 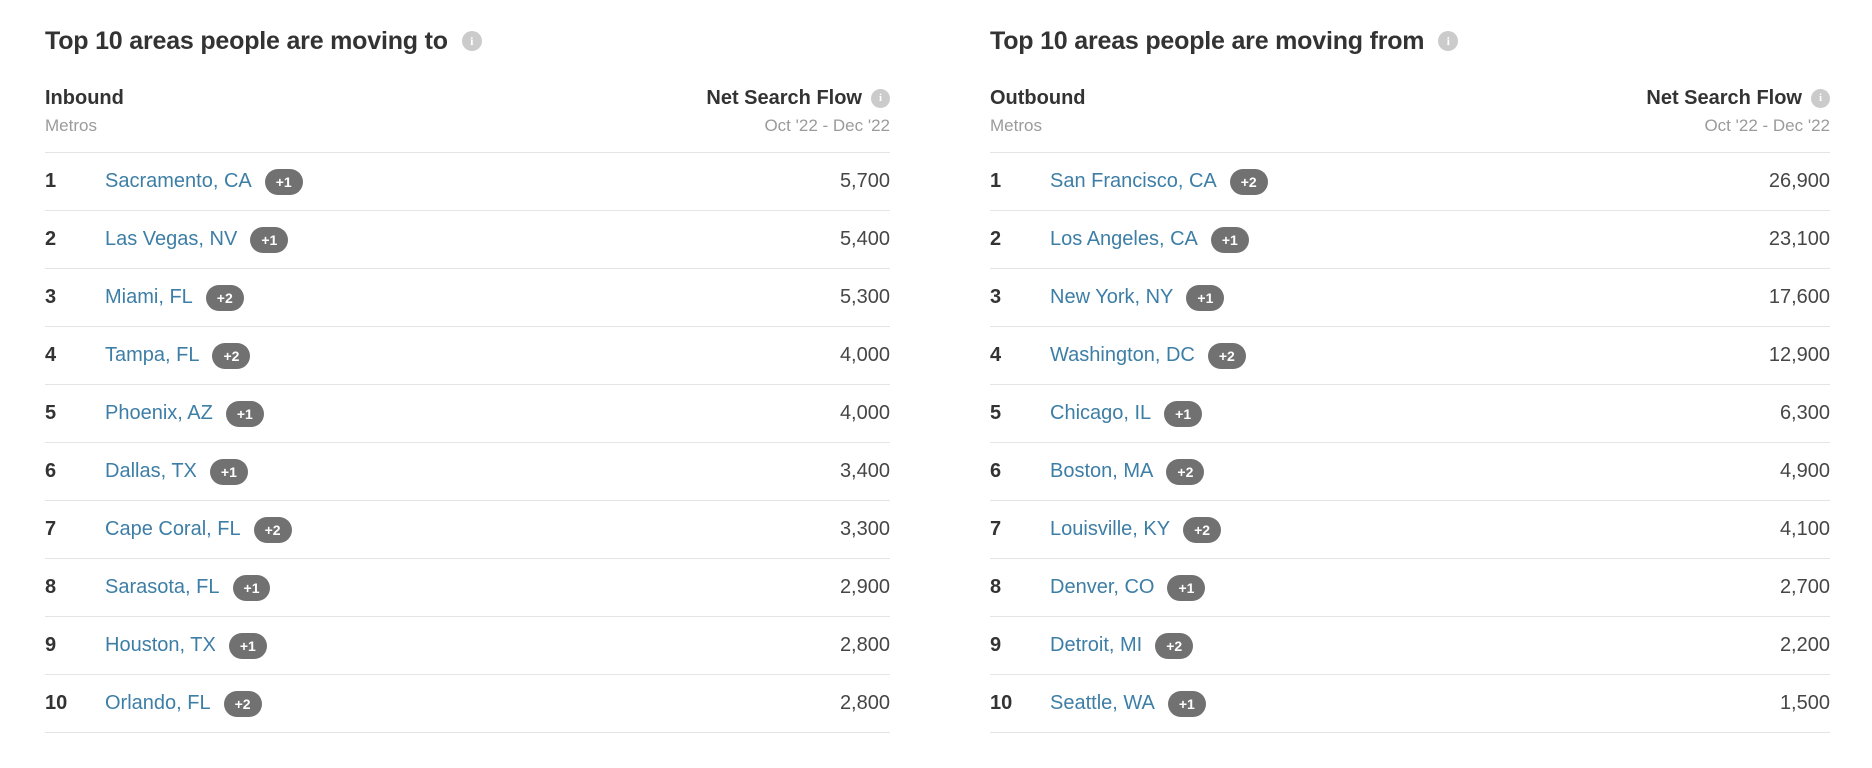 I want to click on metro-link: Washington, DC, so click(x=1122, y=355).